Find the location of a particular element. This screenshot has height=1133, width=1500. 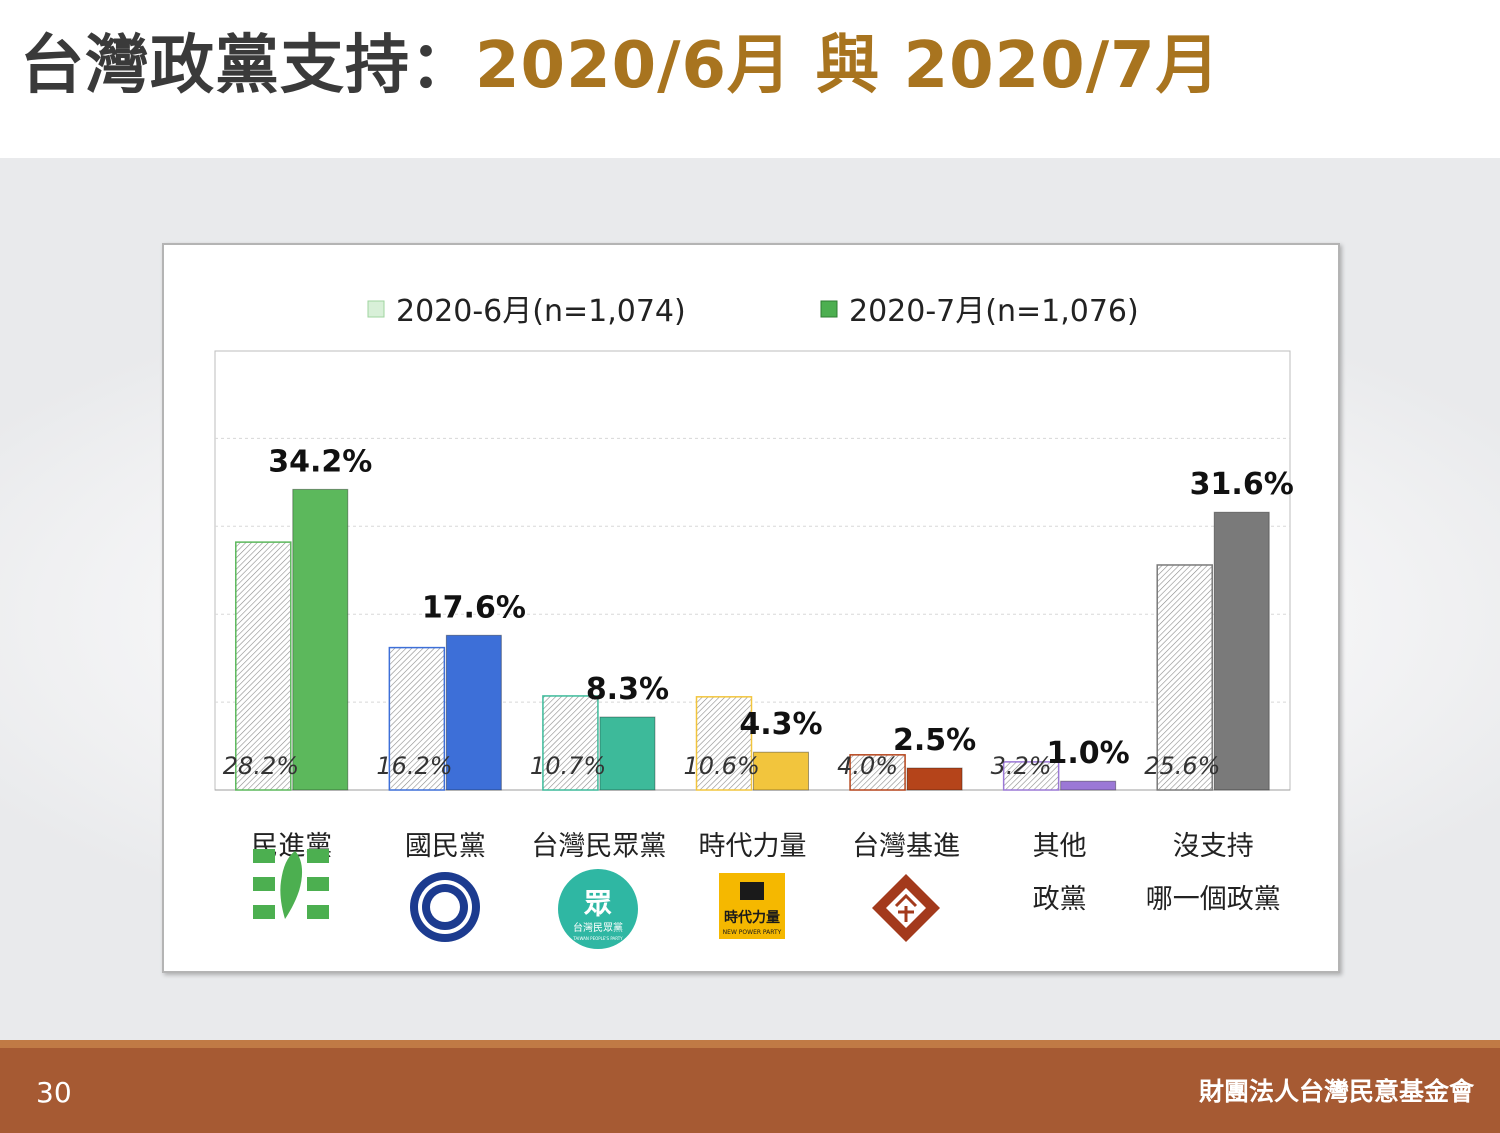

npp-logo-sub: NEW POWER PARTY is located at coordinates (752, 932).